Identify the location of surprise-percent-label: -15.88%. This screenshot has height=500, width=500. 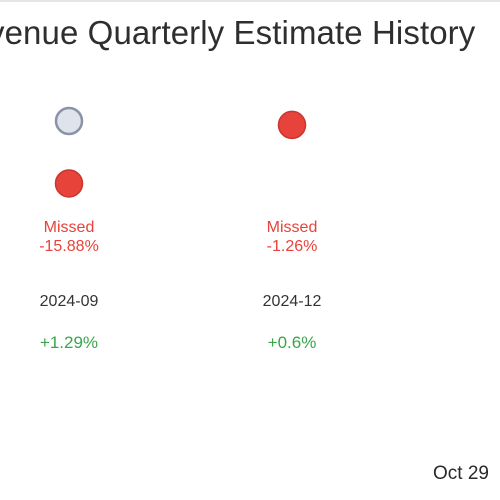
(69, 246).